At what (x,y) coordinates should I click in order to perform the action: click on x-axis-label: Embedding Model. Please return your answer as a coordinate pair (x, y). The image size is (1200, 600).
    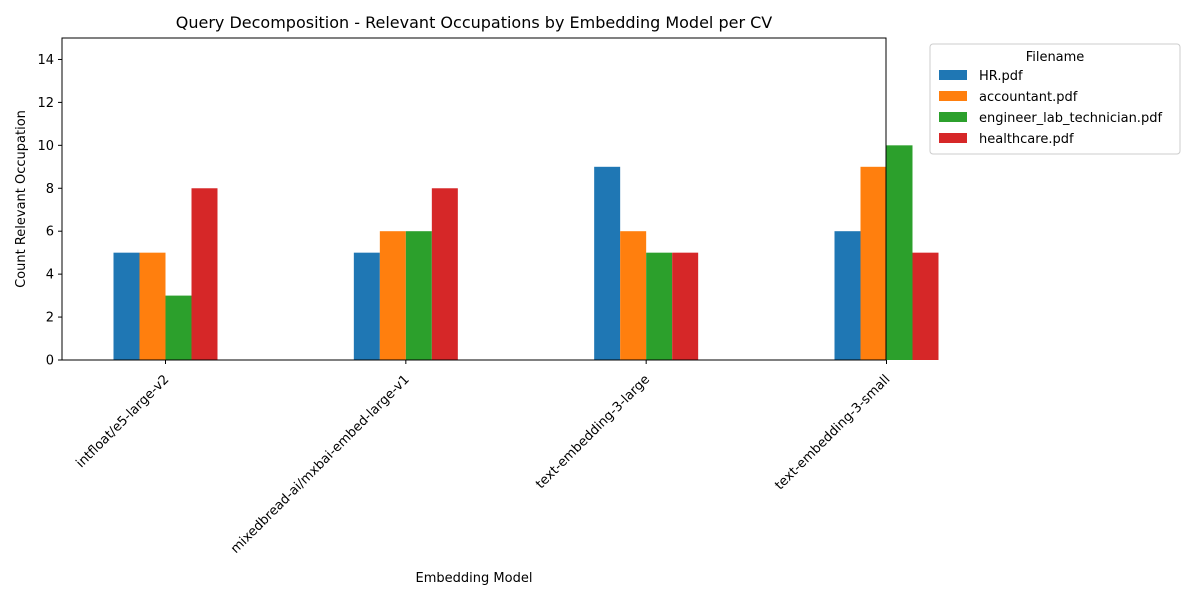
    Looking at the image, I should click on (474, 578).